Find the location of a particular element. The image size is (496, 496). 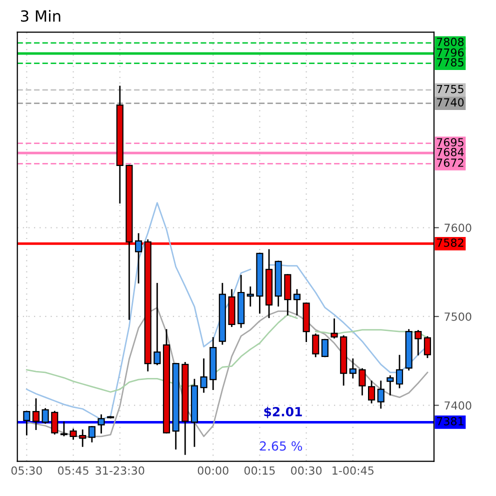

ref-line-label: 7740 is located at coordinates (450, 102).